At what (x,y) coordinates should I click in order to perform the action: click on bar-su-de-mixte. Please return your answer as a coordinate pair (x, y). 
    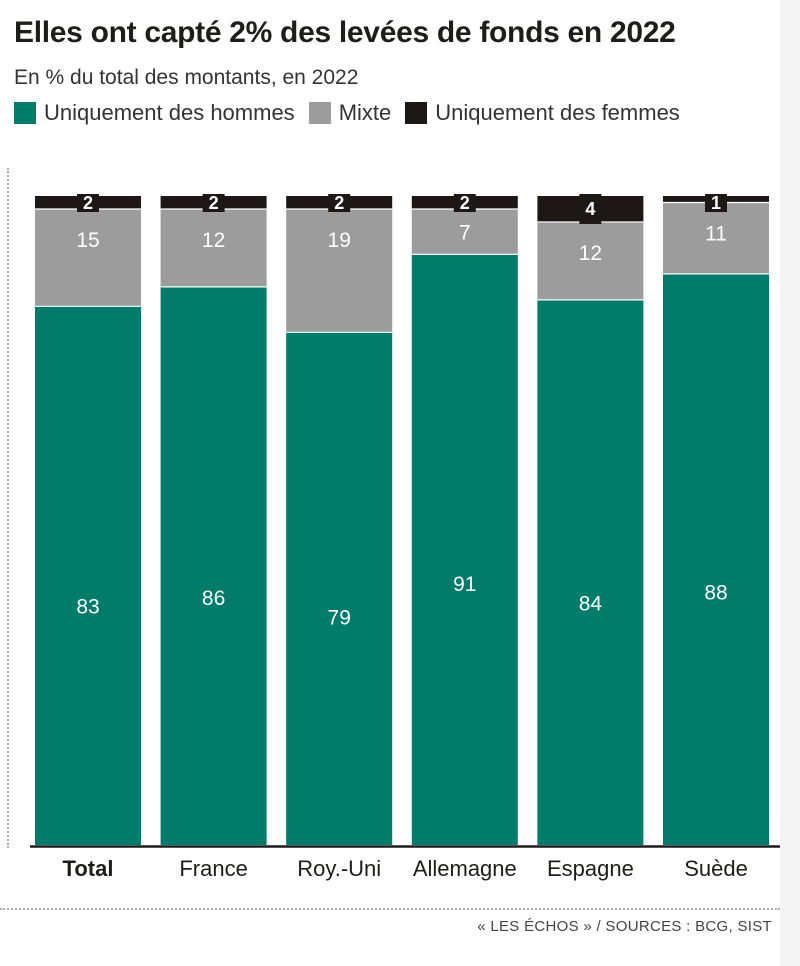
    Looking at the image, I should click on (716, 238).